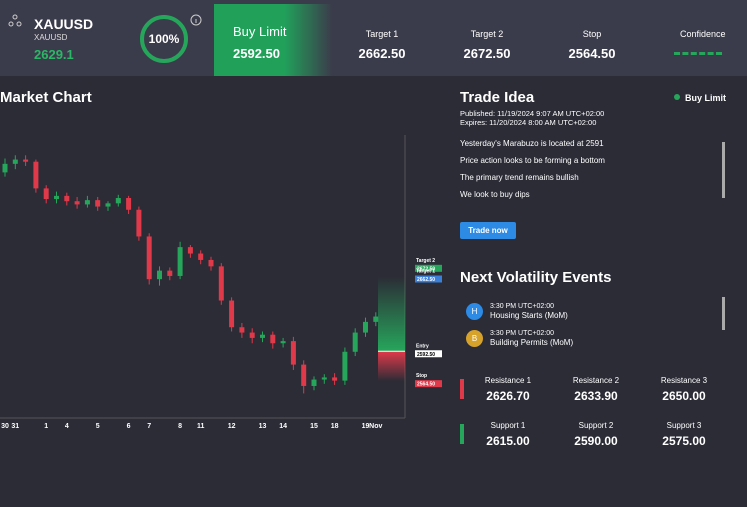  I want to click on price: 2629.1, so click(54, 54).